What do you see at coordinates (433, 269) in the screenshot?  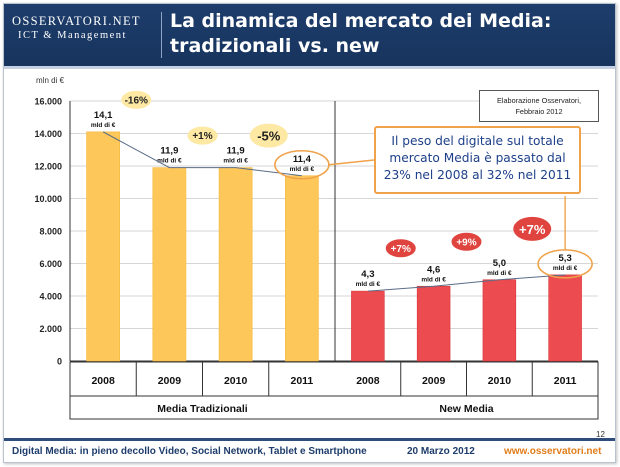 I see `bar-value-label: 4,6` at bounding box center [433, 269].